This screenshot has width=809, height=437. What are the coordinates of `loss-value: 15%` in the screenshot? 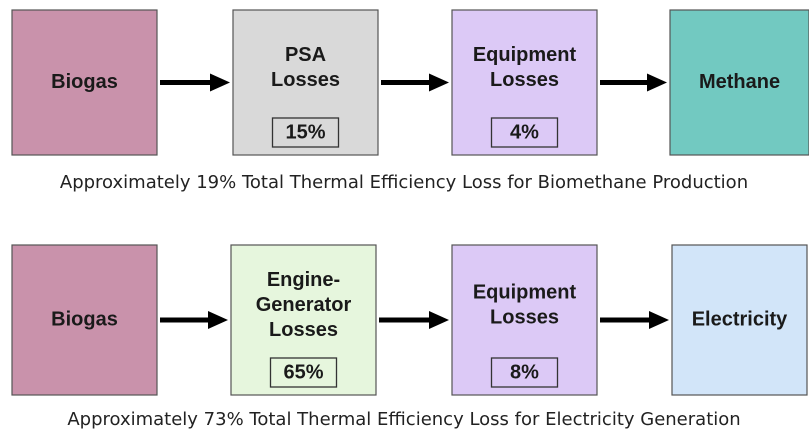 It's located at (305, 132).